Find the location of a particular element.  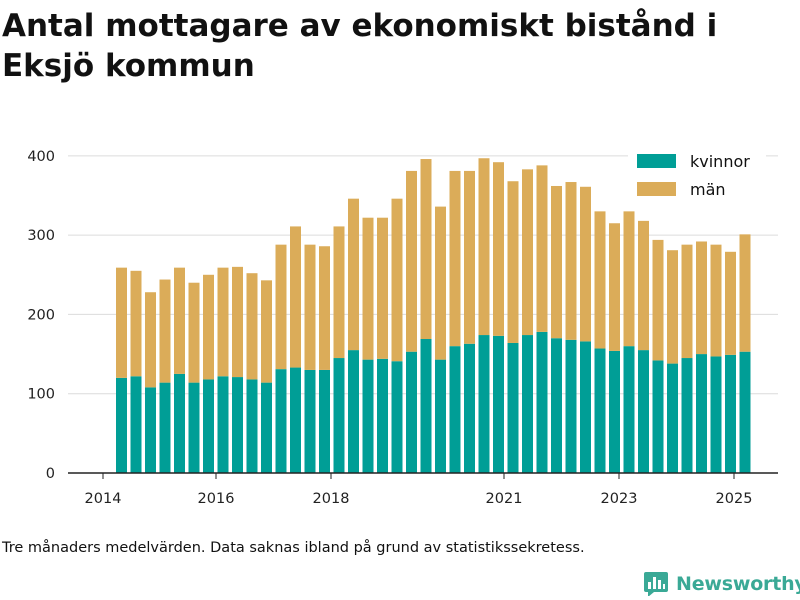

legend-label: män is located at coordinates (708, 189).